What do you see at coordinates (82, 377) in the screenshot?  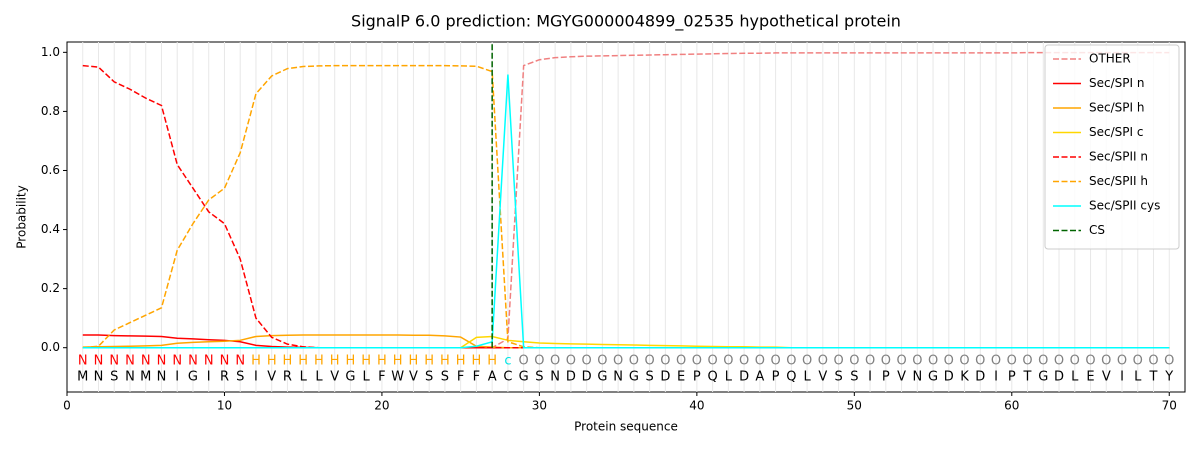 I see `residue: M` at bounding box center [82, 377].